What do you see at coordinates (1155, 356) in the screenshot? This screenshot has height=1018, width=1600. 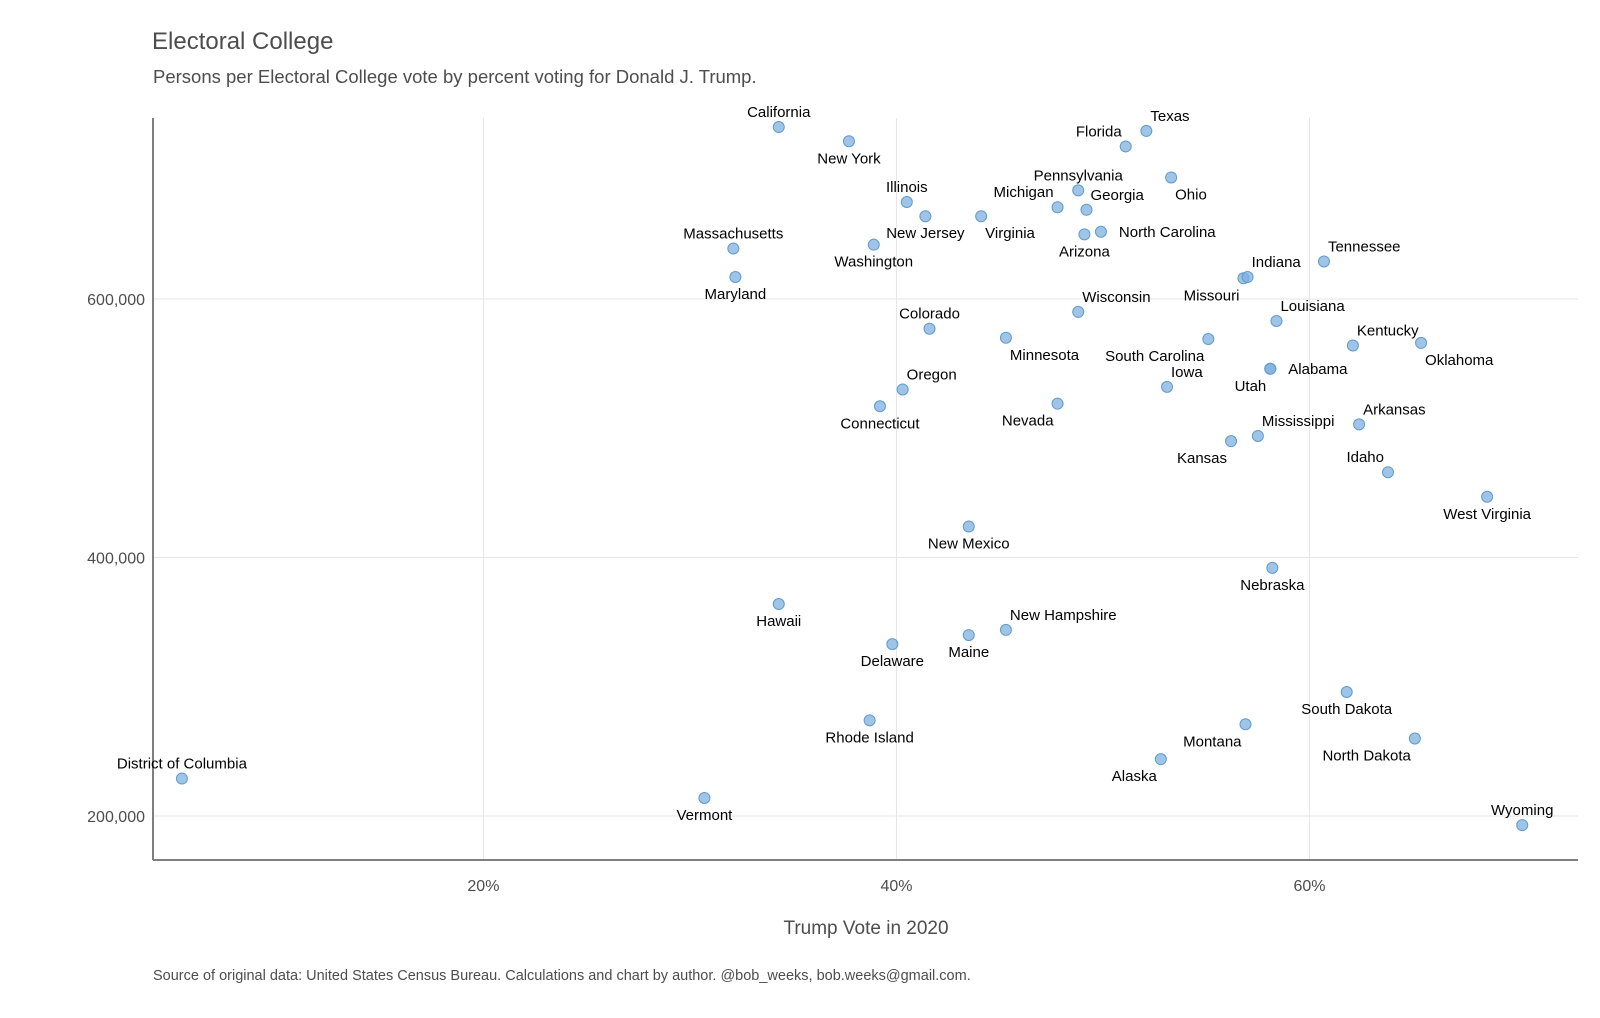 I see `point-label: South Carolina` at bounding box center [1155, 356].